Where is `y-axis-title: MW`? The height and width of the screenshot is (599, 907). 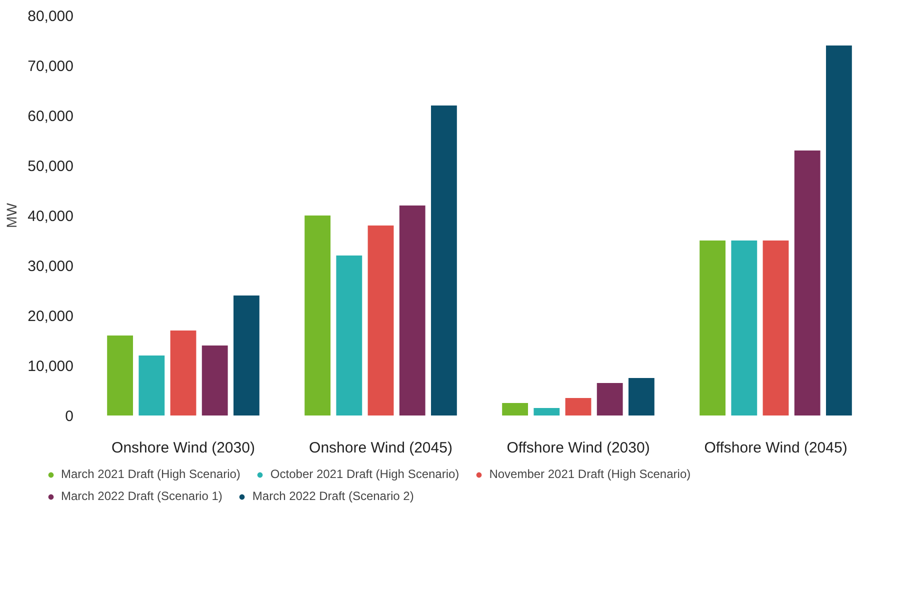 y-axis-title: MW is located at coordinates (12, 215).